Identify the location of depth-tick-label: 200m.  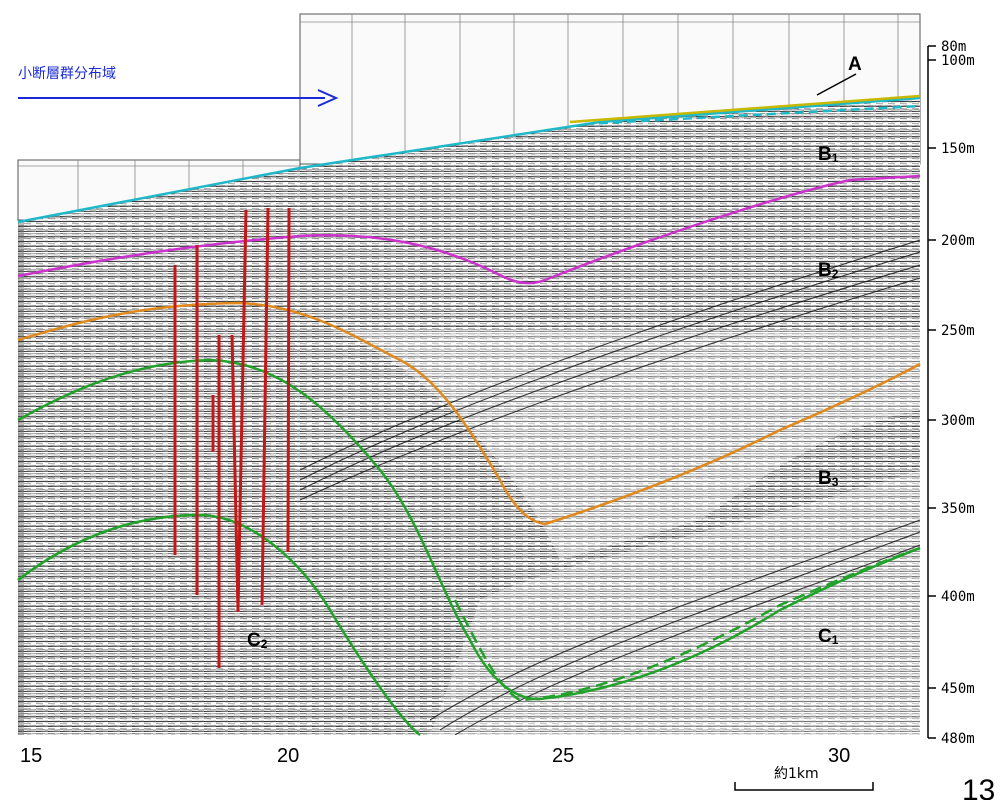
(958, 241).